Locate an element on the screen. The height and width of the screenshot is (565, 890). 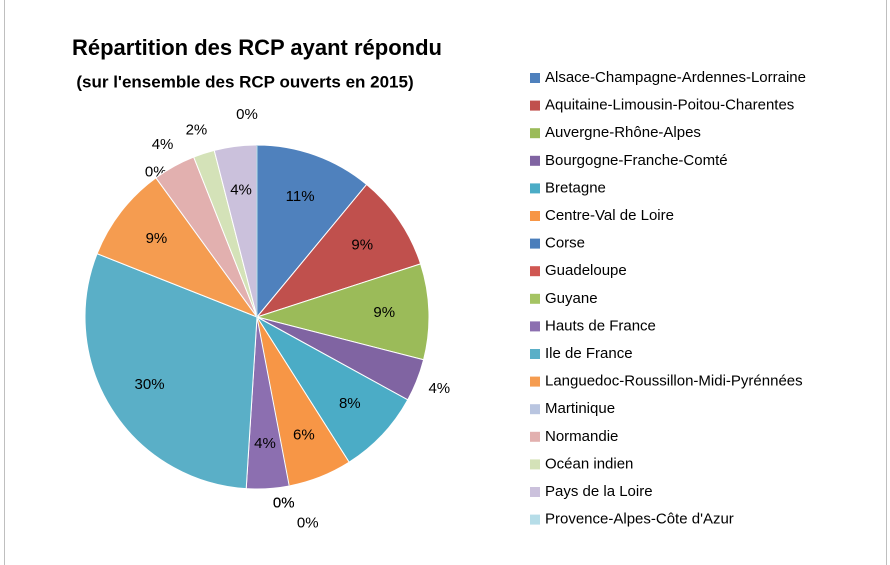
chart-title: Répartition des RCP ayant répondu is located at coordinates (257, 47).